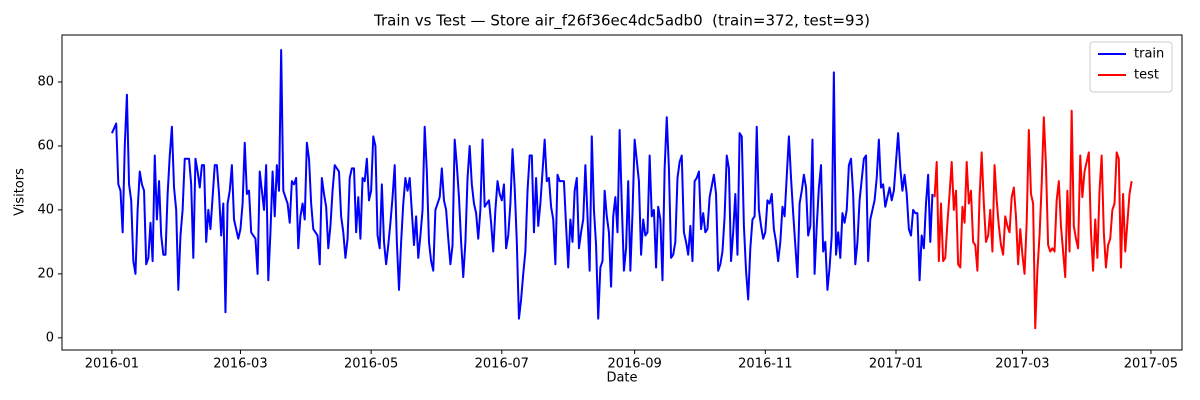  What do you see at coordinates (634, 364) in the screenshot?
I see `x-tick-label: 2016-09` at bounding box center [634, 364].